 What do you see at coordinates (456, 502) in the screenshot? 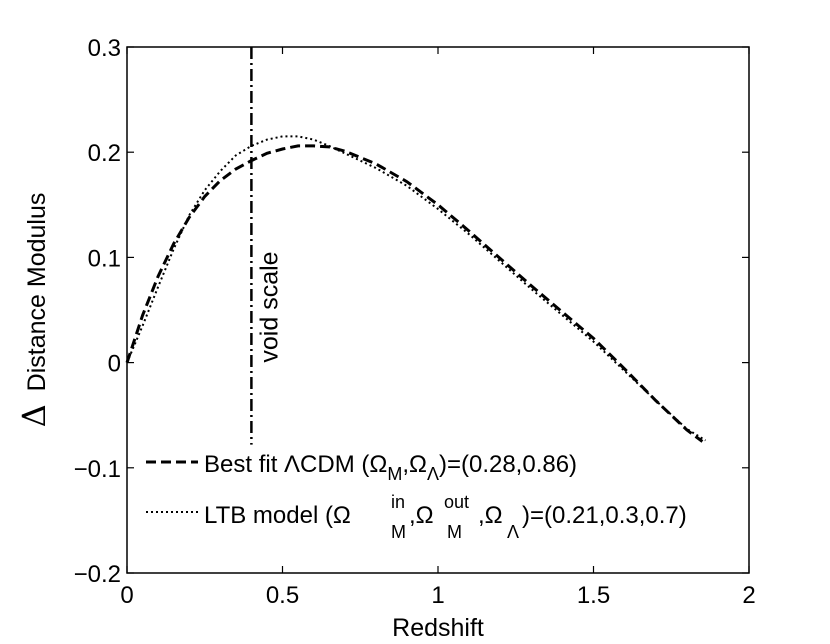
I see `svg-text: out` at bounding box center [456, 502].